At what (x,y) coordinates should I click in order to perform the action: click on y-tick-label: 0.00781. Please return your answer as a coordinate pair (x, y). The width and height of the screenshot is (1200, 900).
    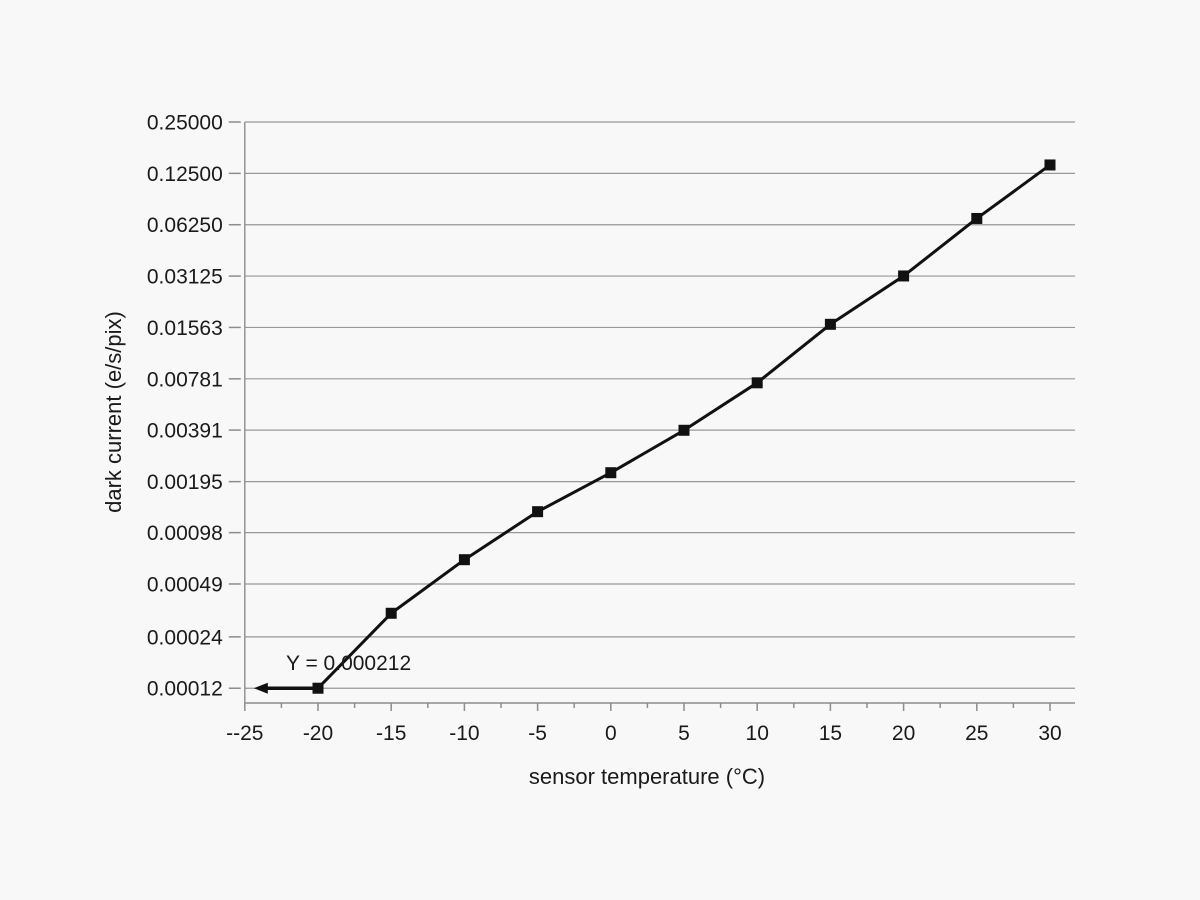
    Looking at the image, I should click on (185, 379).